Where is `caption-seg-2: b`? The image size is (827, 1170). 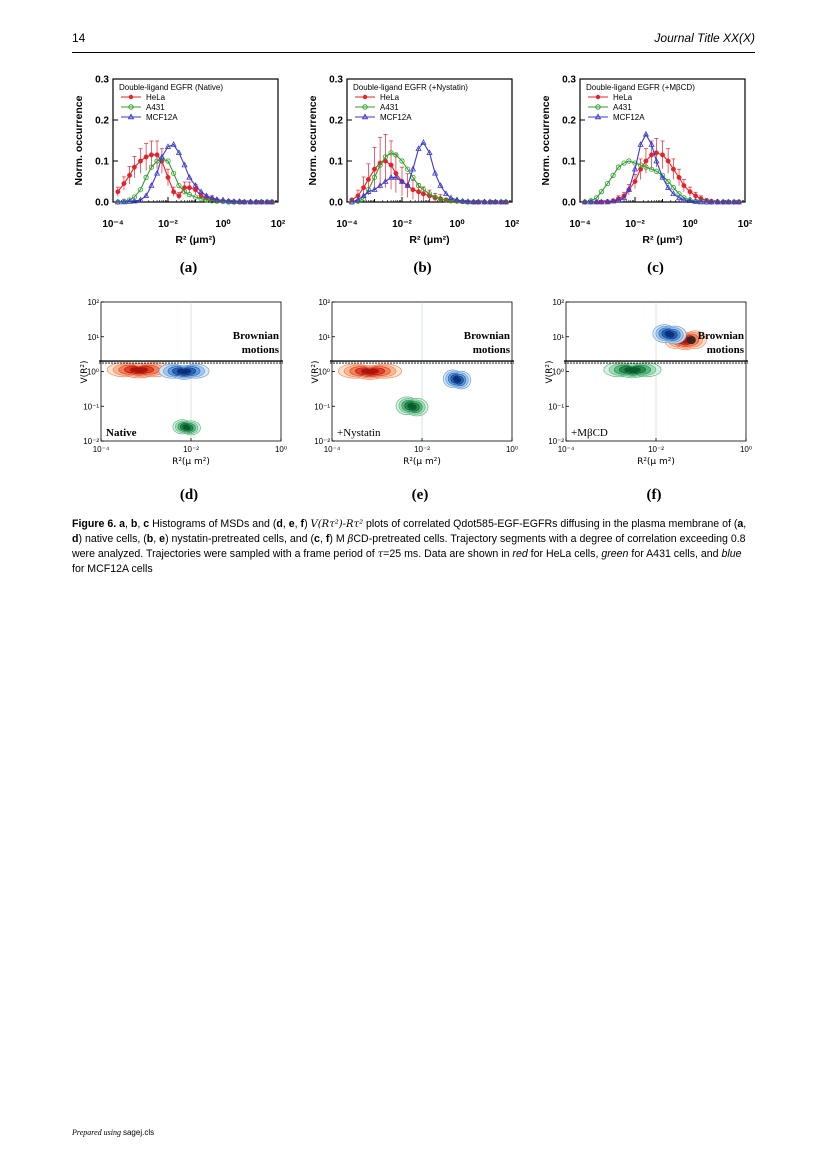 caption-seg-2: b is located at coordinates (134, 524).